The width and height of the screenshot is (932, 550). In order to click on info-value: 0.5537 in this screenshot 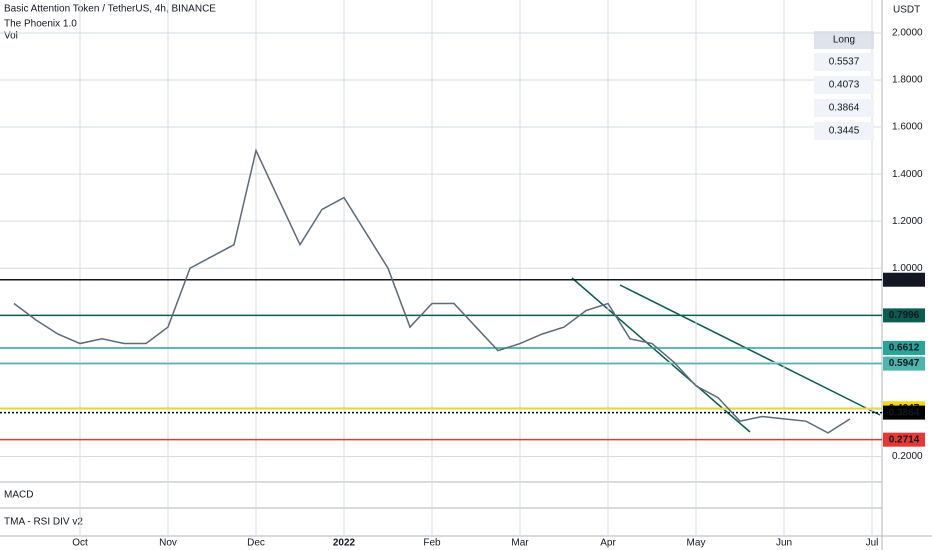, I will do `click(844, 62)`.